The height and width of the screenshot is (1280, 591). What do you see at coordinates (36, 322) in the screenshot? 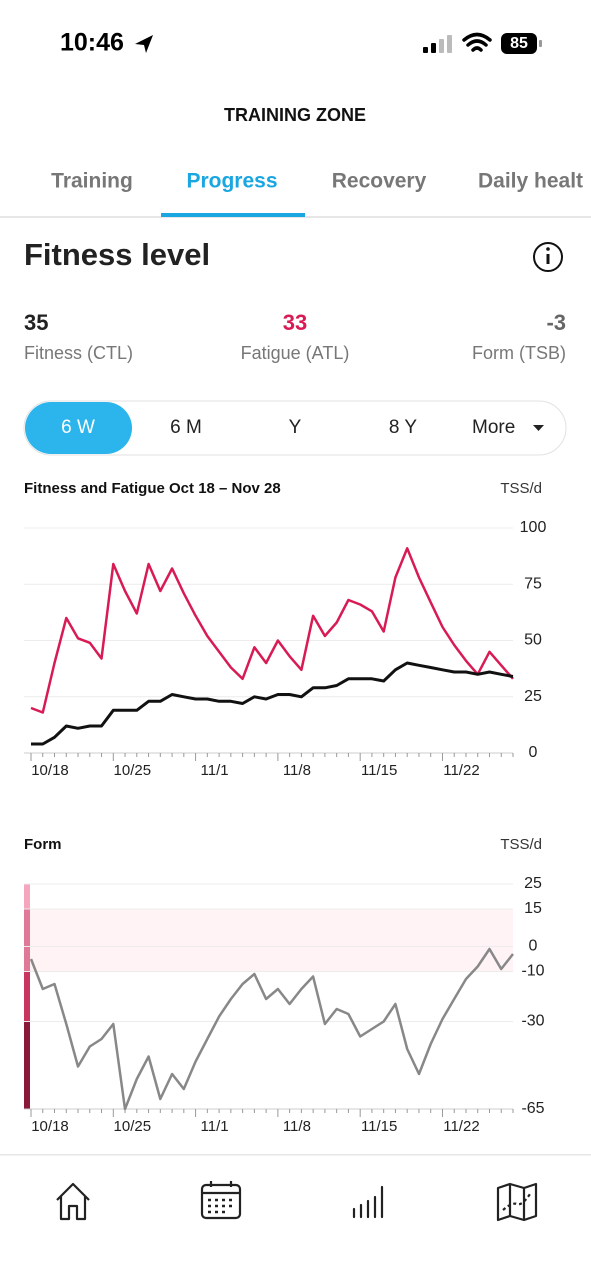
I see `stat-value: 35` at bounding box center [36, 322].